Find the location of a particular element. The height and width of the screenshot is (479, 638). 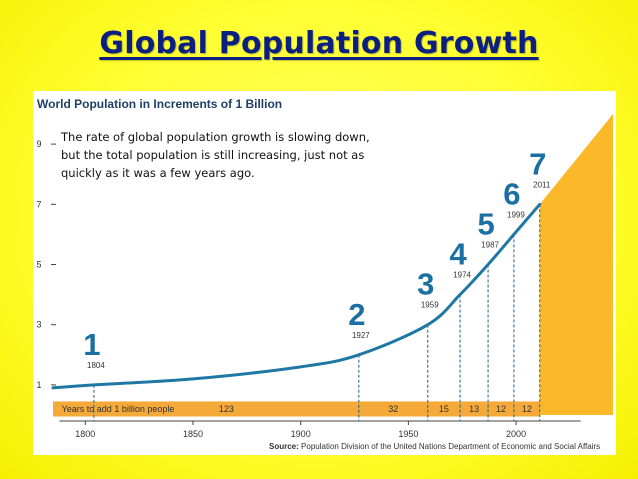

years-band-value: 123 is located at coordinates (226, 409).